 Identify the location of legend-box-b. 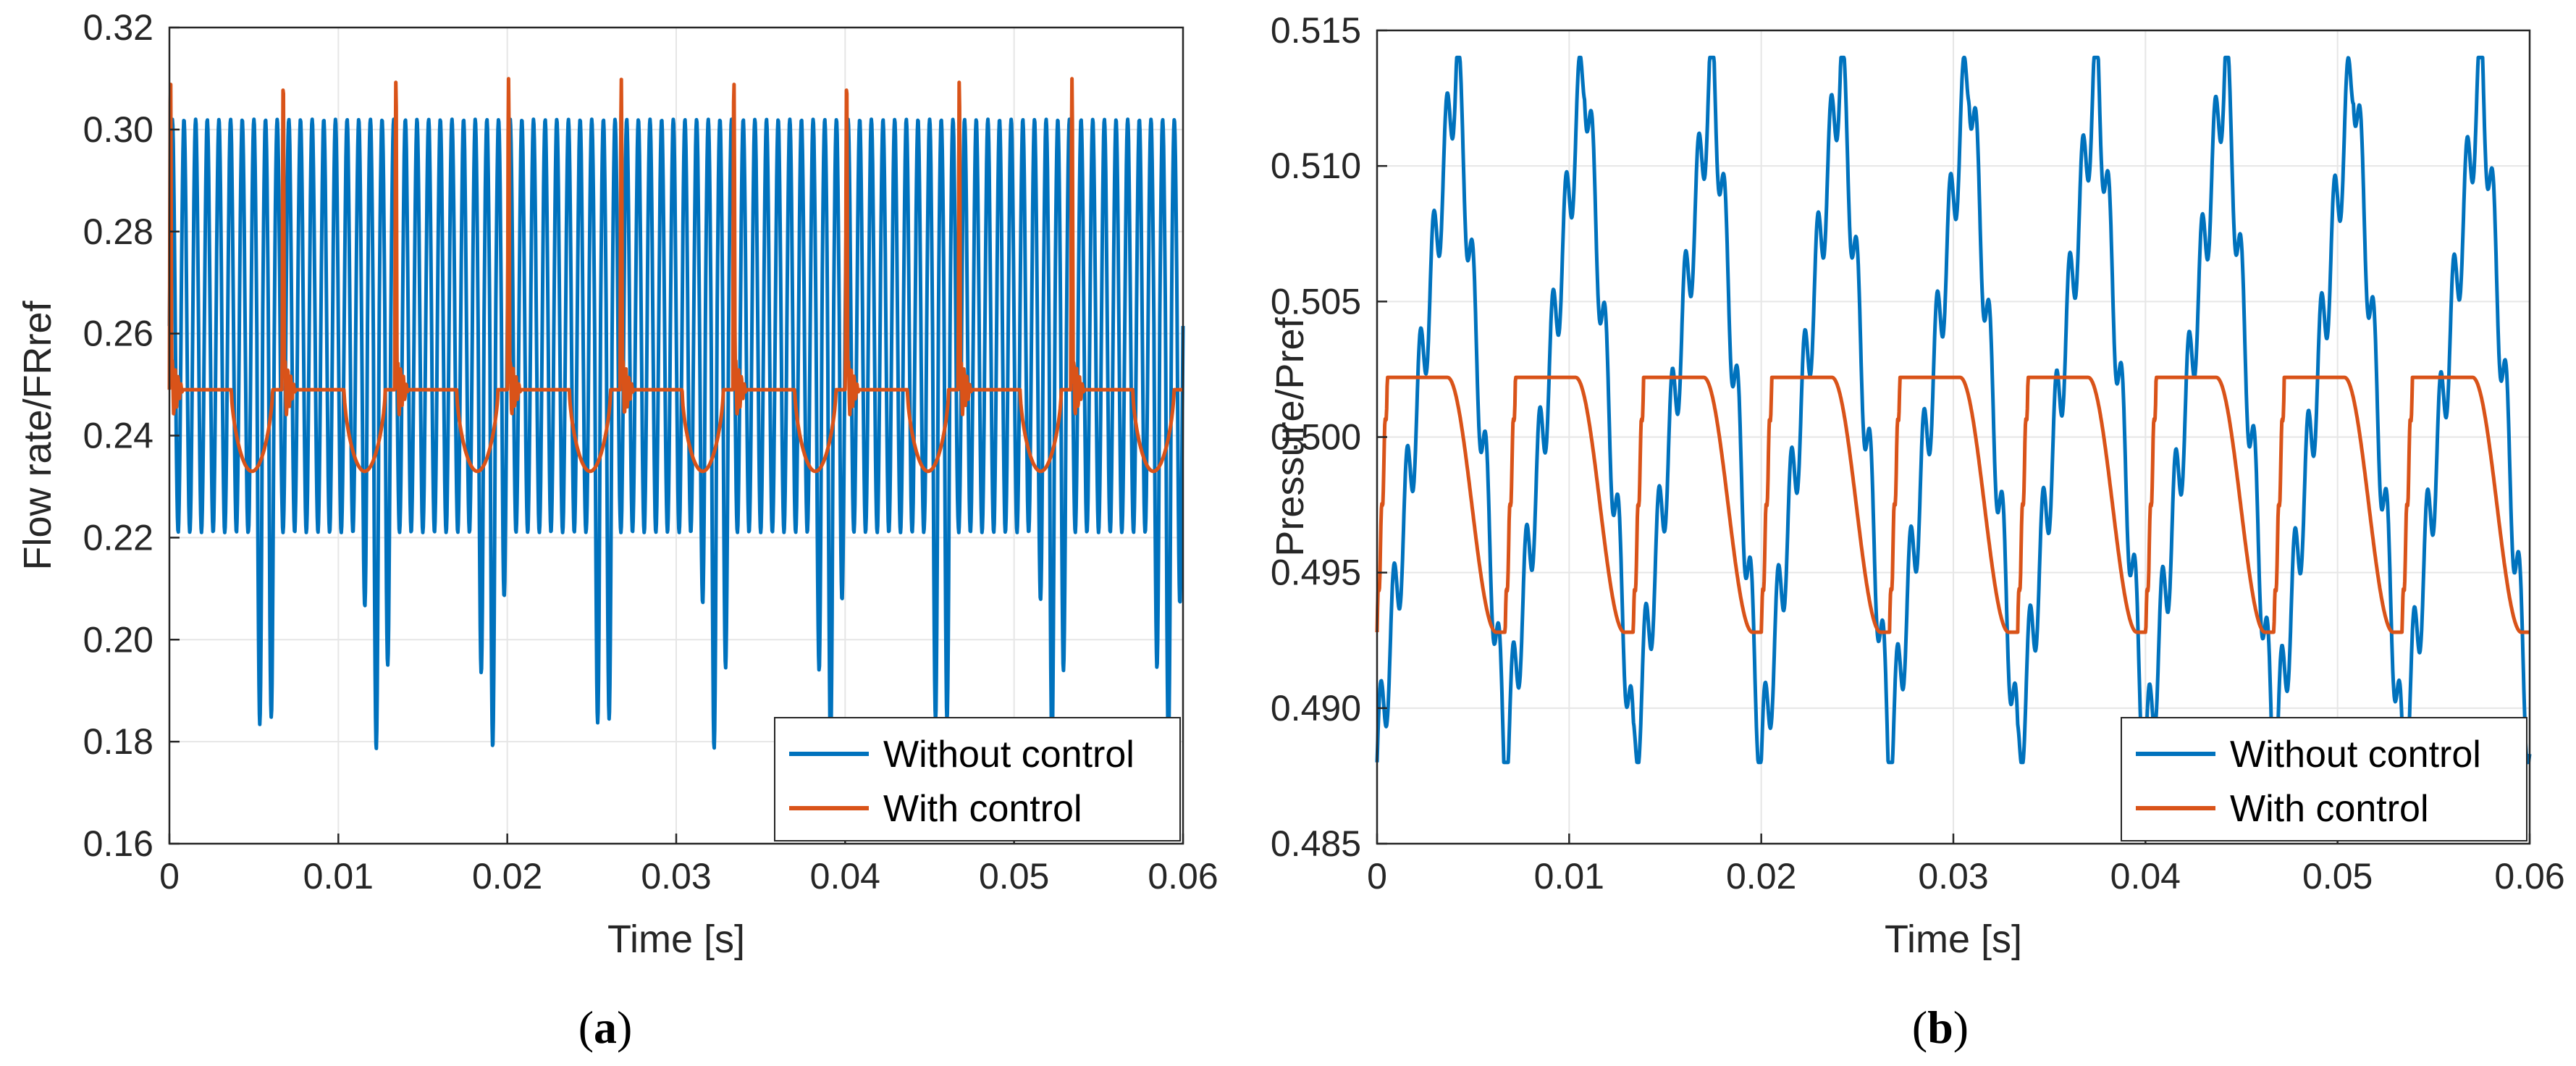
(2324, 780).